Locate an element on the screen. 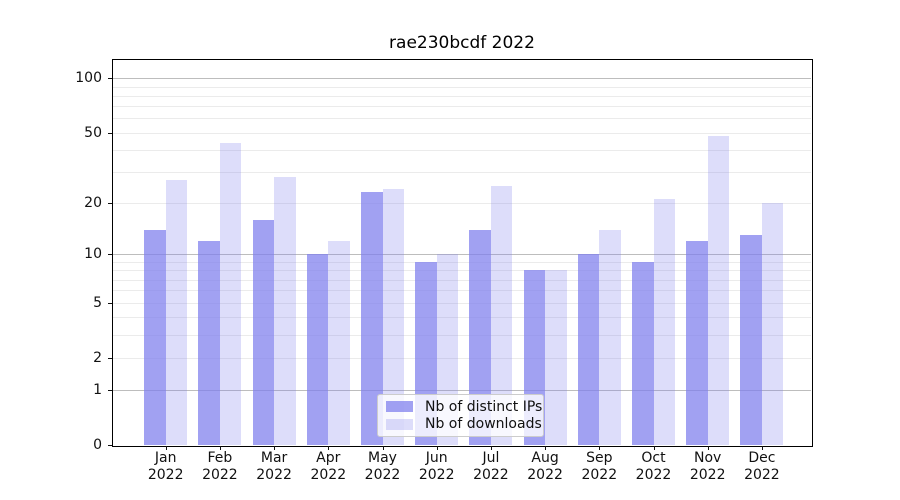 Image resolution: width=900 pixels, height=500 pixels. bar-downloads-may is located at coordinates (393, 317).